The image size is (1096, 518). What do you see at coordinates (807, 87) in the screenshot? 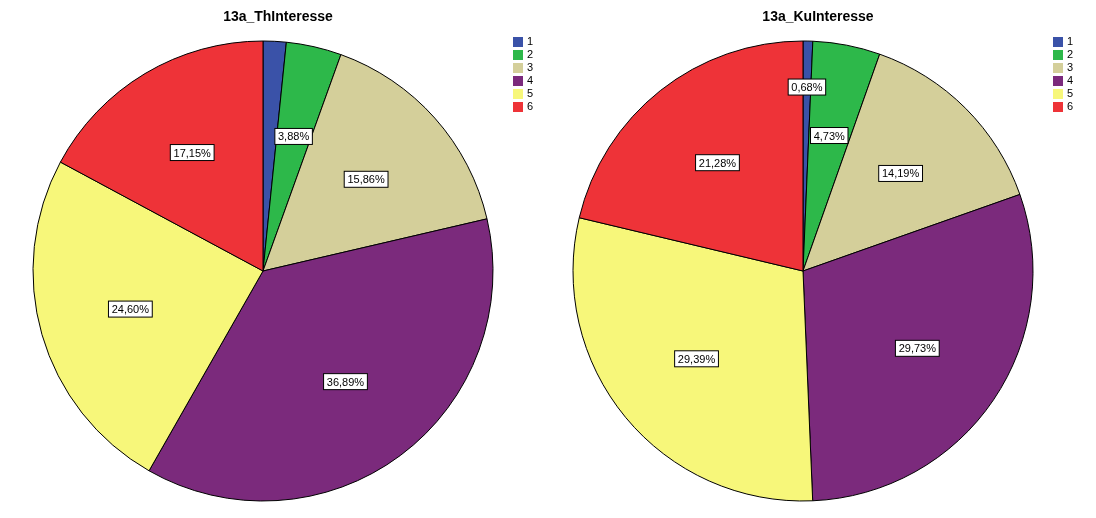
I see `data-label: 0,68%` at bounding box center [807, 87].